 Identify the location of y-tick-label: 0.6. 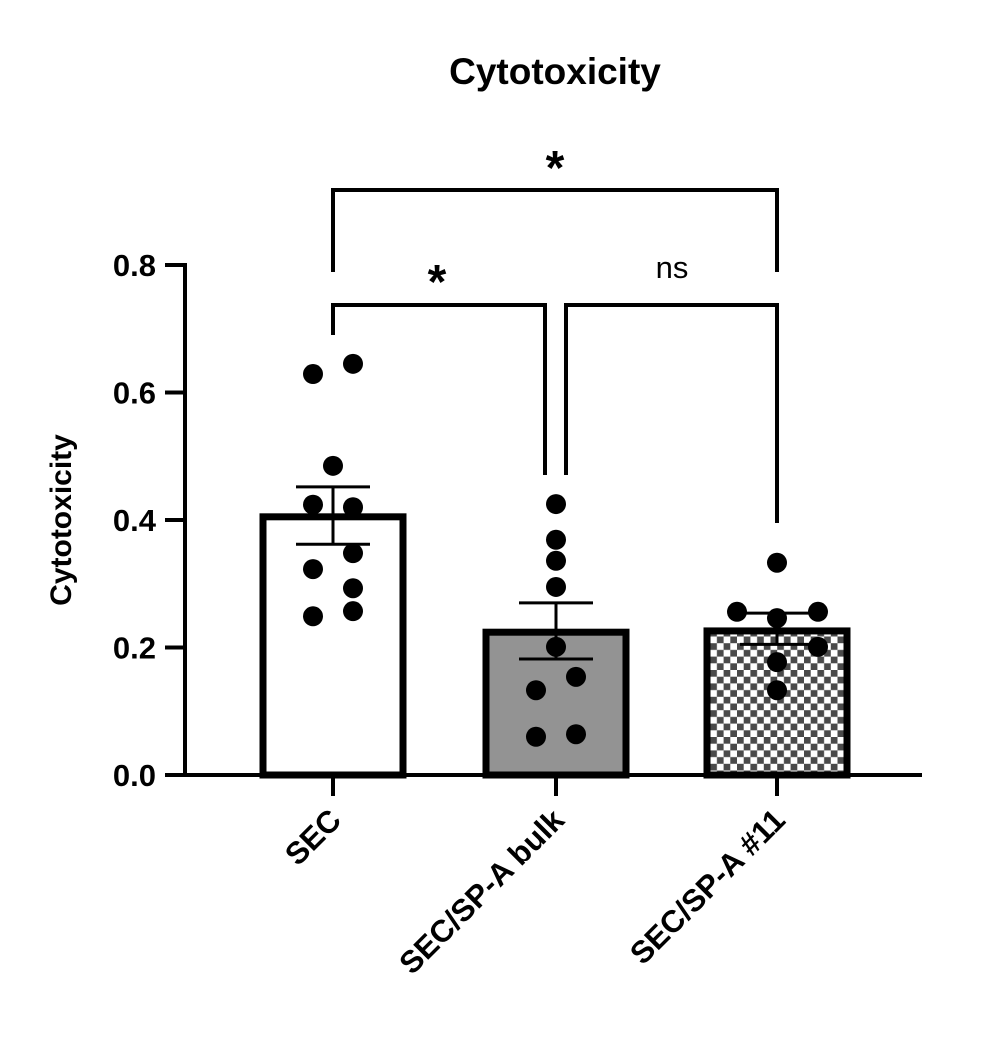
(134, 393).